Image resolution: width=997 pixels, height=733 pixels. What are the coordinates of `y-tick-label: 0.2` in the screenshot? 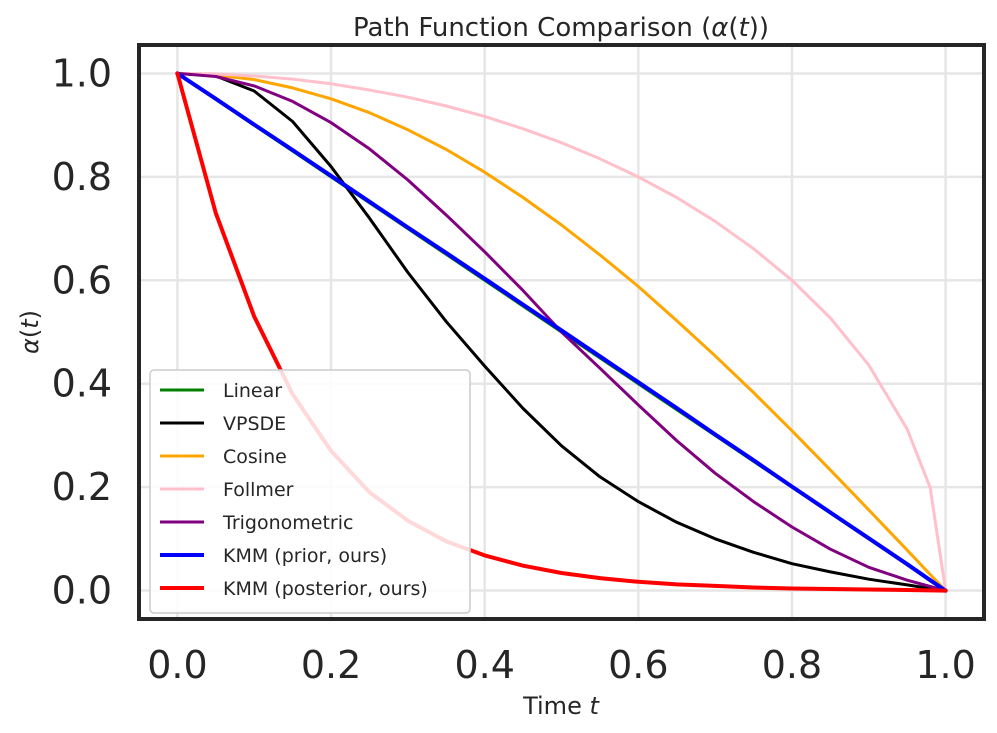 It's located at (82, 487).